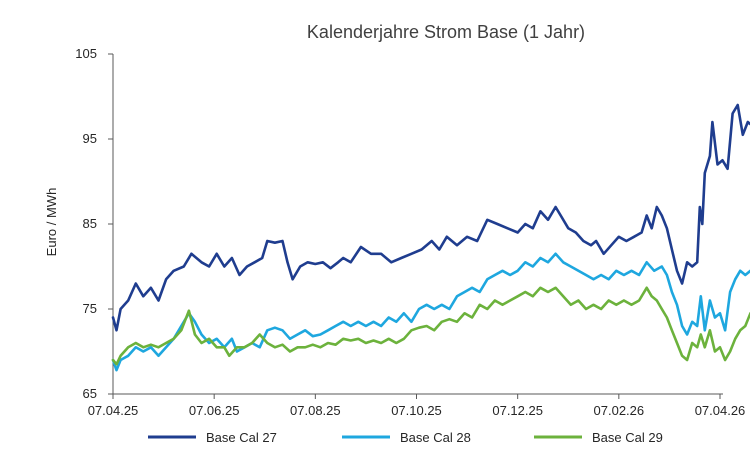 The height and width of the screenshot is (455, 750). Describe the element at coordinates (90, 138) in the screenshot. I see `y-tick-label: 95` at that location.